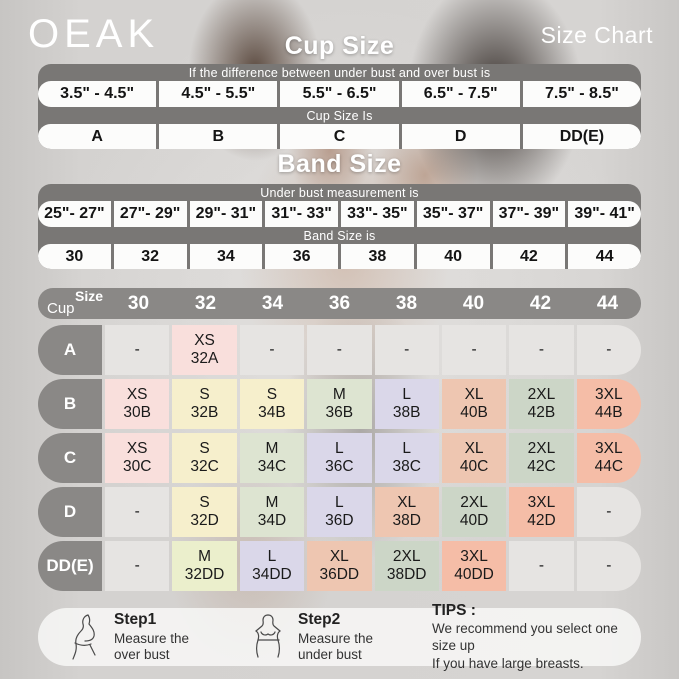 The width and height of the screenshot is (679, 679). I want to click on step1-text: Measure the over bust, so click(152, 646).